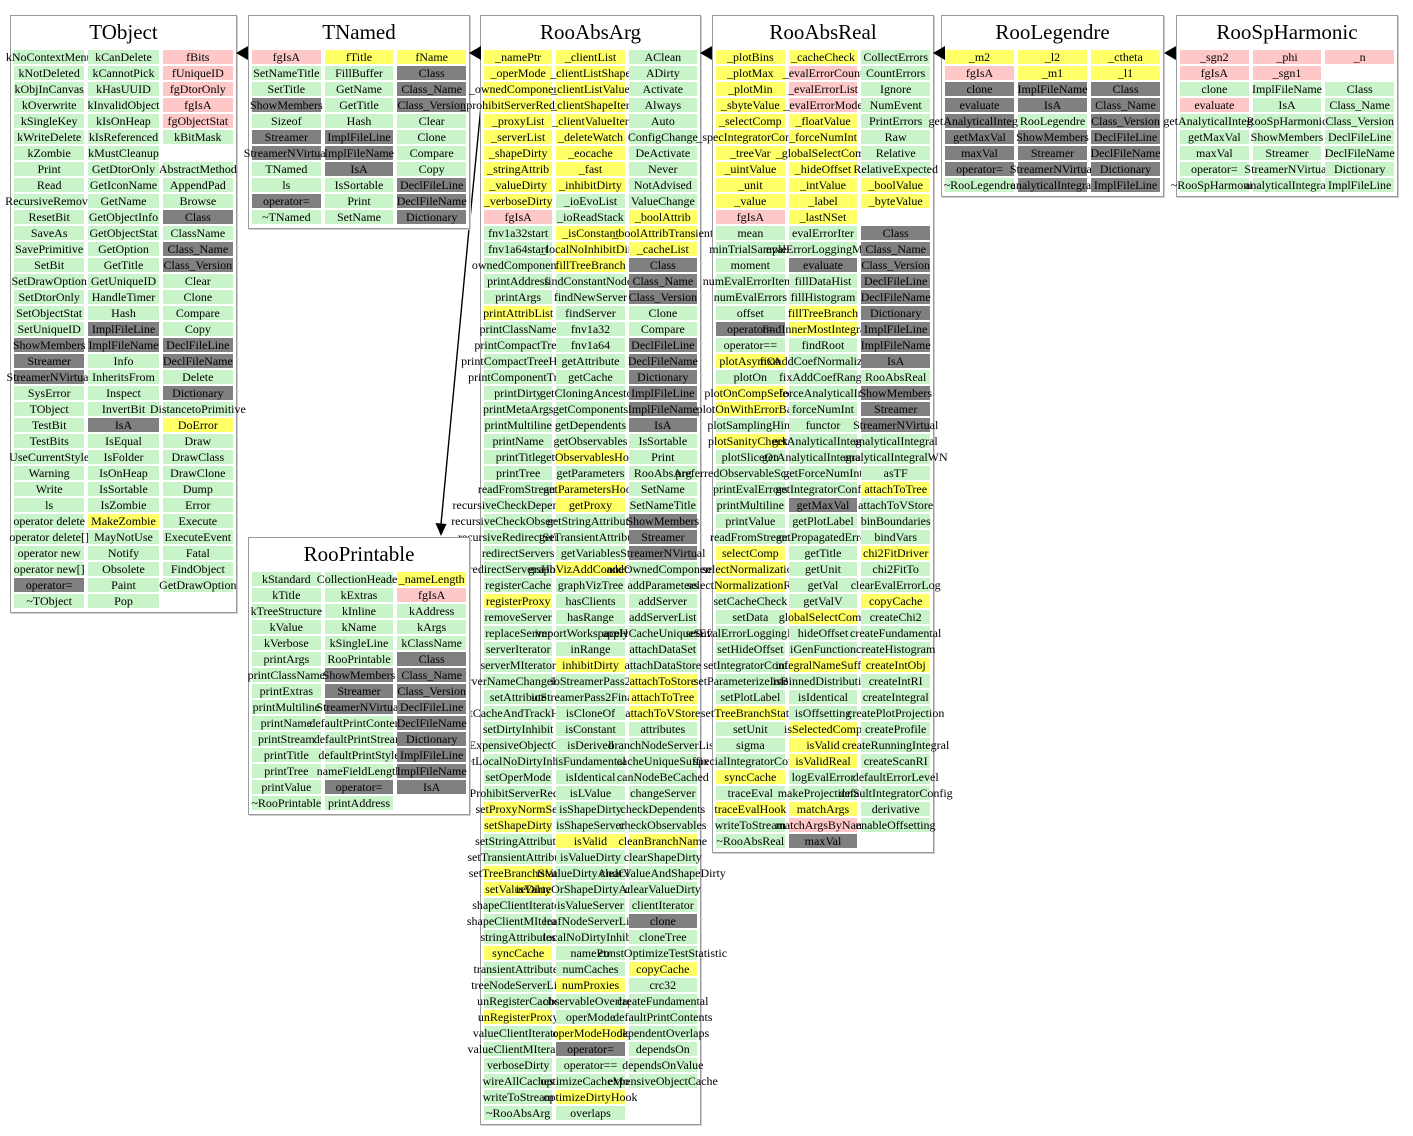 This screenshot has width=1413, height=1136. Describe the element at coordinates (518, 1065) in the screenshot. I see `member-cell: verboseDirty` at that location.